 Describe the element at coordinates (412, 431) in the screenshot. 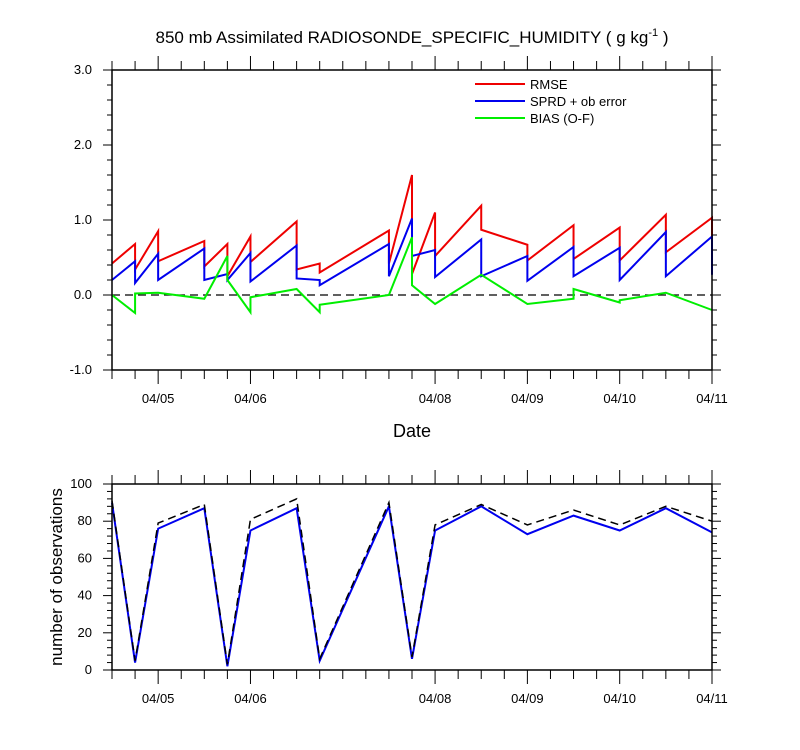

I see `x-axis-label: Date` at that location.